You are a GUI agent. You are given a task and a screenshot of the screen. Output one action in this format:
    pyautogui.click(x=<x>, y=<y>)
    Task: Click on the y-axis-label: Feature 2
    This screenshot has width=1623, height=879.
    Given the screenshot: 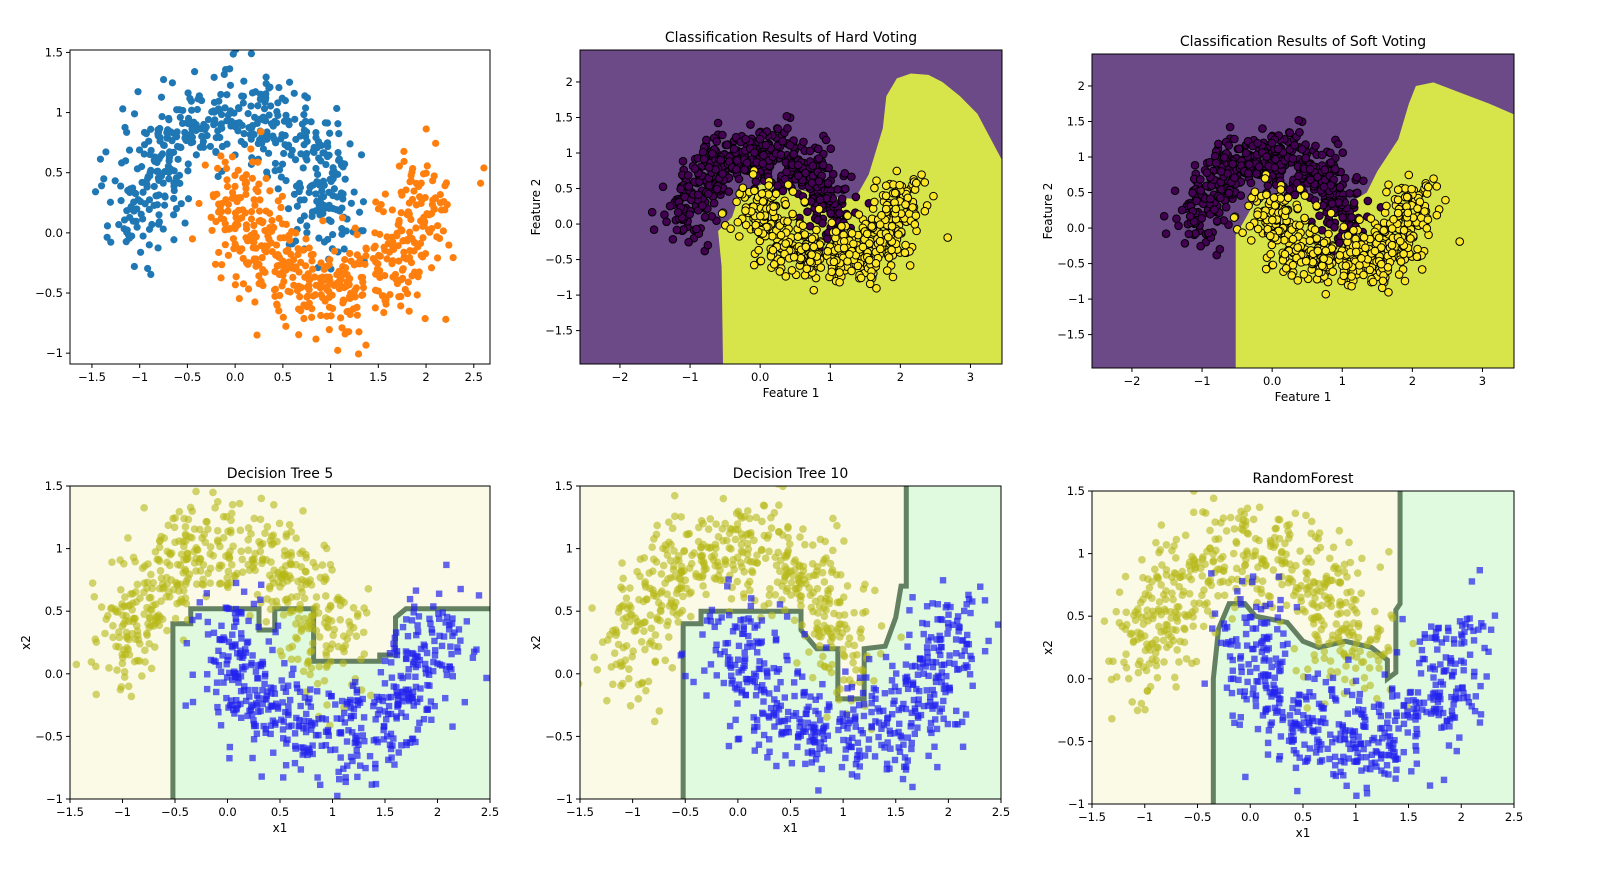 What is the action you would take?
    pyautogui.click(x=1048, y=211)
    